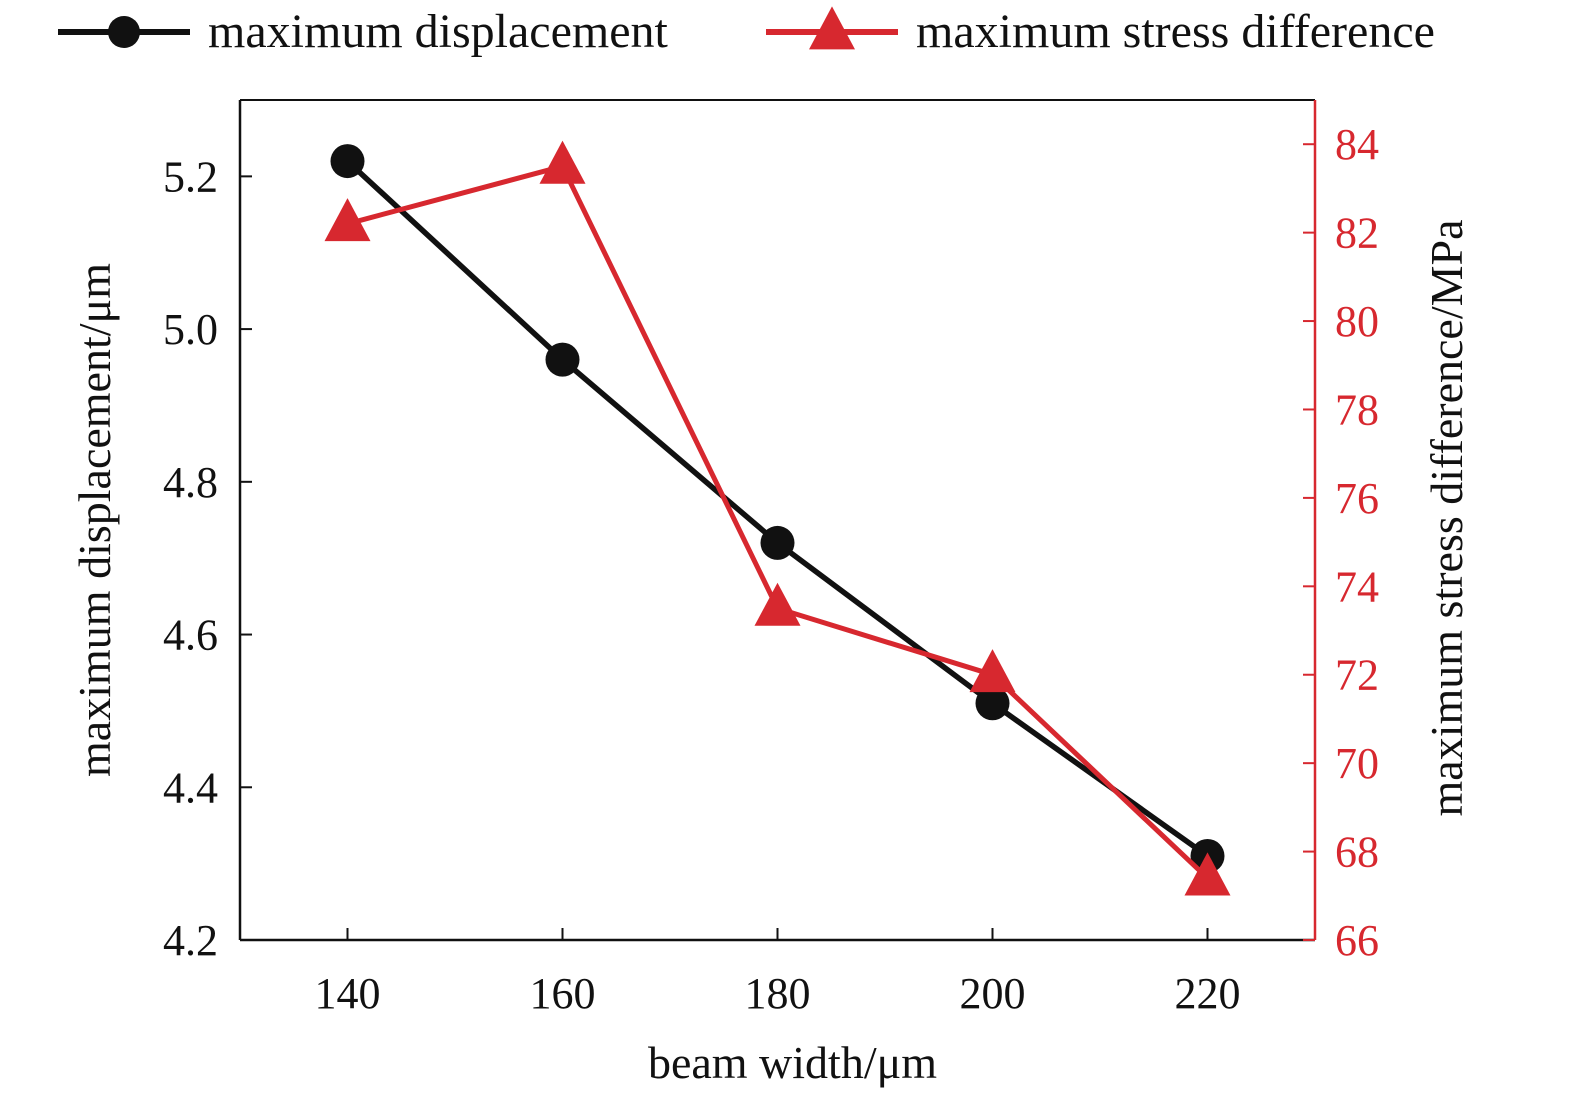 The width and height of the screenshot is (1575, 1101). Describe the element at coordinates (1357, 498) in the screenshot. I see `y-right-tick-label: 76` at that location.